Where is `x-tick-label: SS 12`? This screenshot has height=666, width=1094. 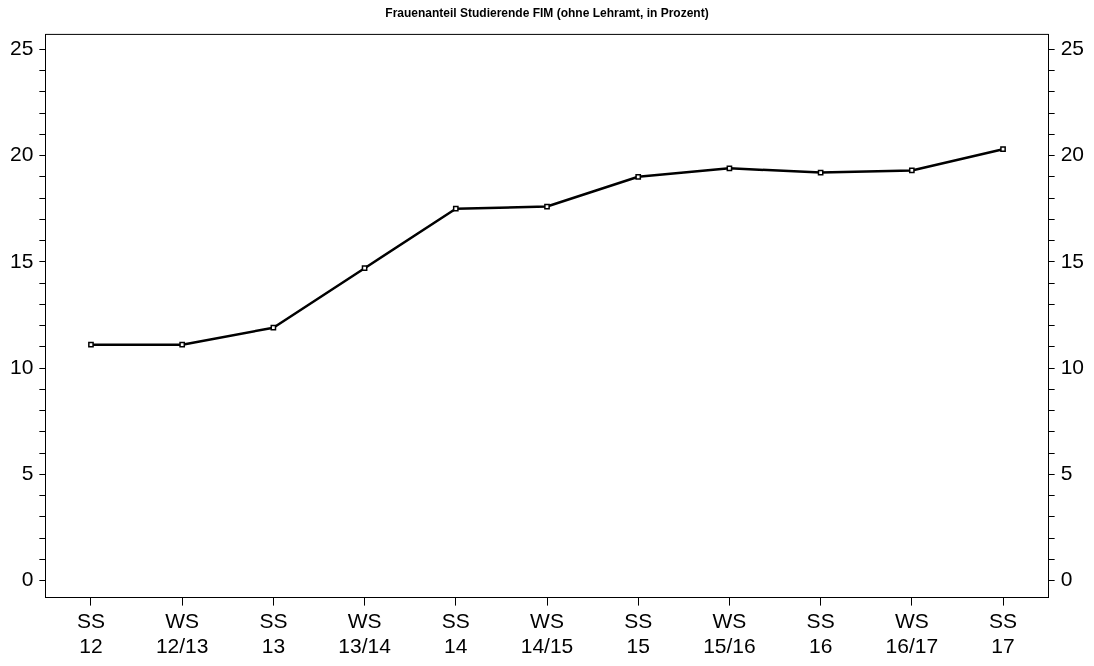 x-tick-label: SS 12 is located at coordinates (90, 633).